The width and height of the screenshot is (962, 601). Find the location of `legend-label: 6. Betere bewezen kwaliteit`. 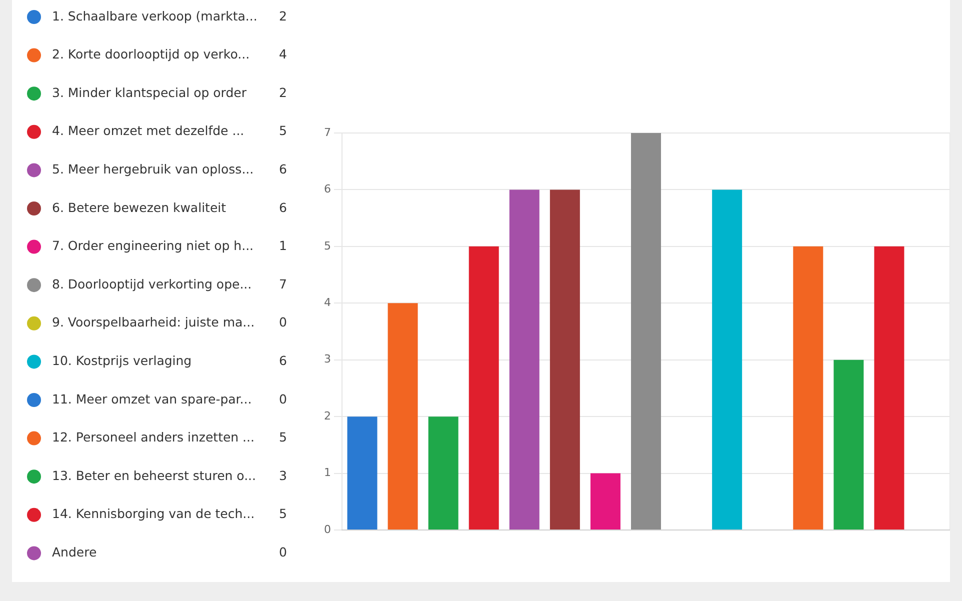

legend-label: 6. Betere bewezen kwaliteit is located at coordinates (139, 207).